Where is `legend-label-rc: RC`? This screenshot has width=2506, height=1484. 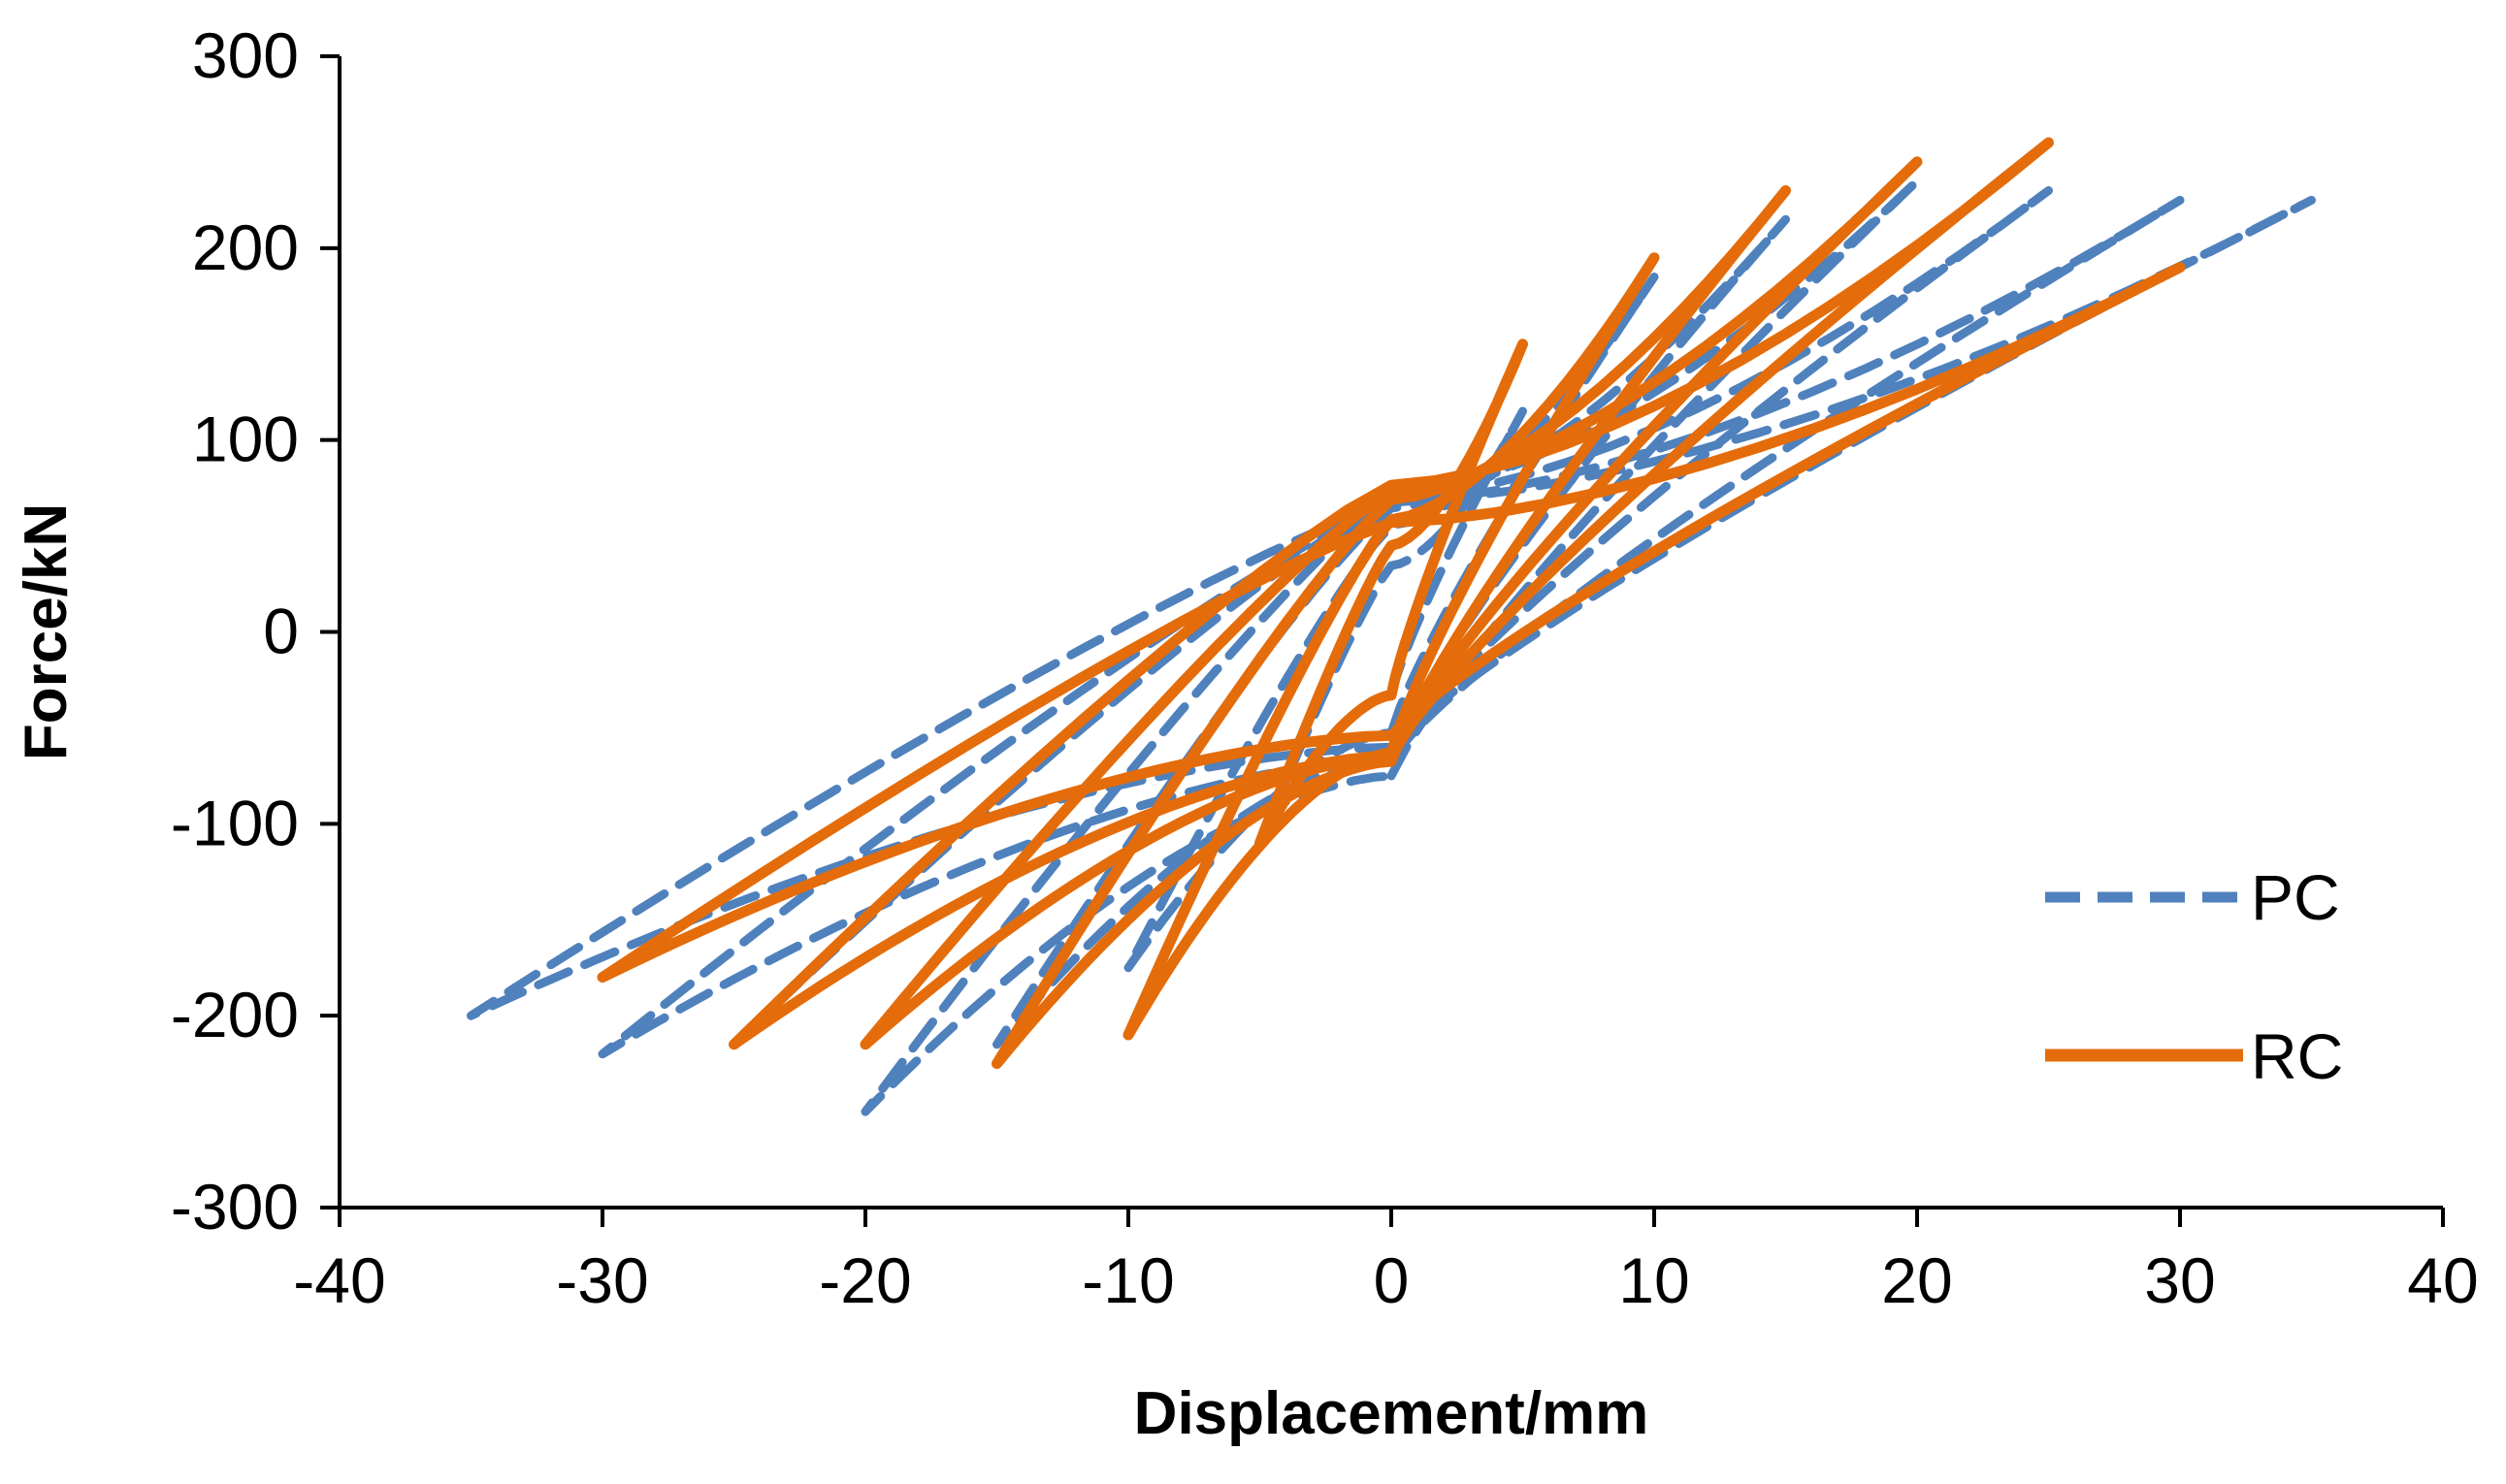
legend-label-rc: RC is located at coordinates (2297, 1056).